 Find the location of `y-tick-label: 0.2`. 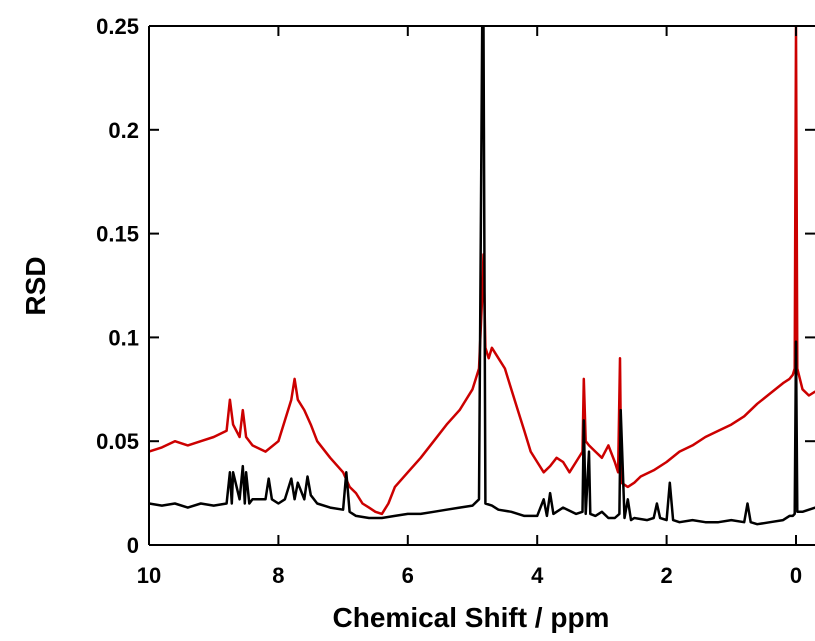

y-tick-label: 0.2 is located at coordinates (123, 130).